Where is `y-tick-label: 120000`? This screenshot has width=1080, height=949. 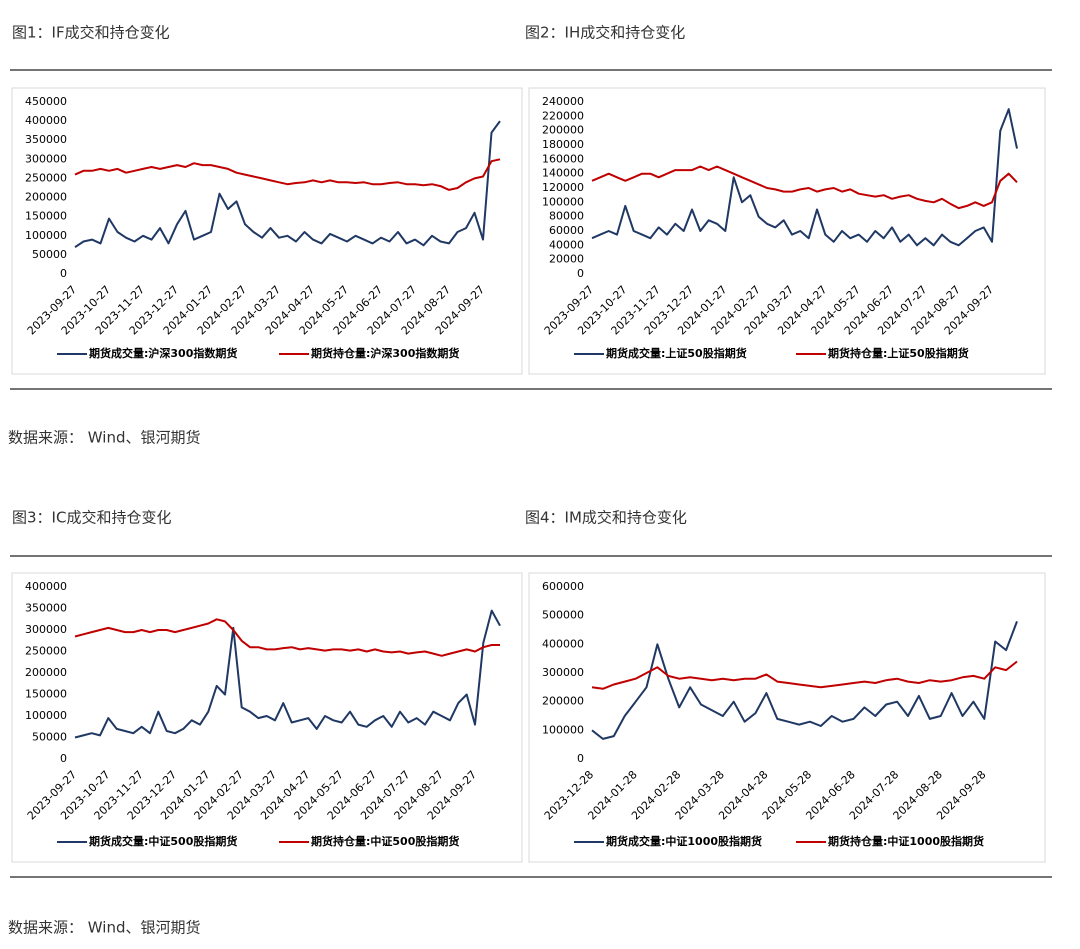
y-tick-label: 120000 is located at coordinates (563, 187).